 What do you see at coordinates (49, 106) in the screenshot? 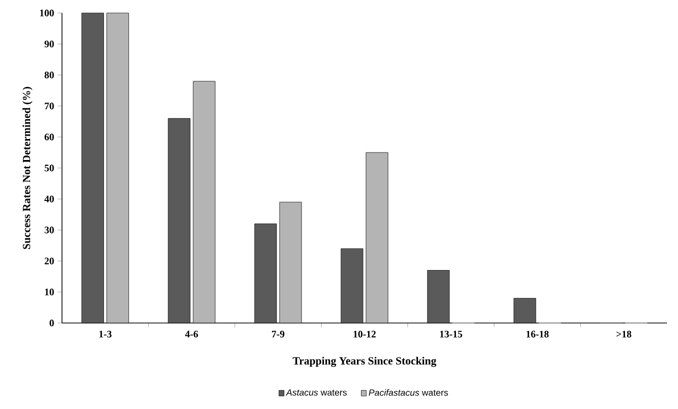
I see `y-tick-label: 70` at bounding box center [49, 106].